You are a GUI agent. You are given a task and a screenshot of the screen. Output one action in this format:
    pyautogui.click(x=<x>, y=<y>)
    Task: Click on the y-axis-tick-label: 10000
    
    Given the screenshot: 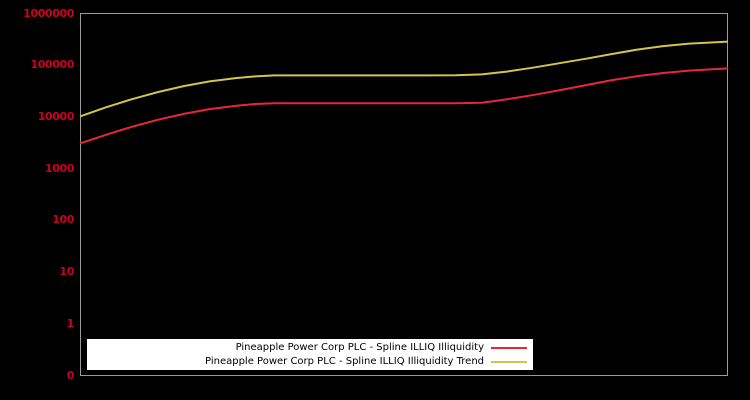 What is the action you would take?
    pyautogui.click(x=56, y=116)
    